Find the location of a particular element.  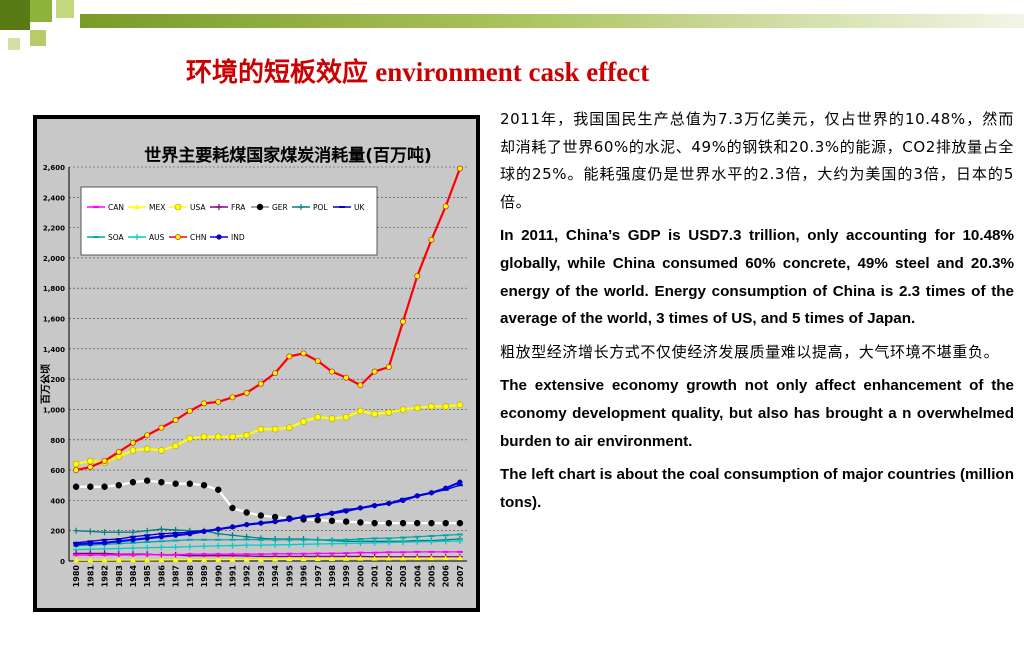

x-tick-label: 1986 is located at coordinates (161, 576).